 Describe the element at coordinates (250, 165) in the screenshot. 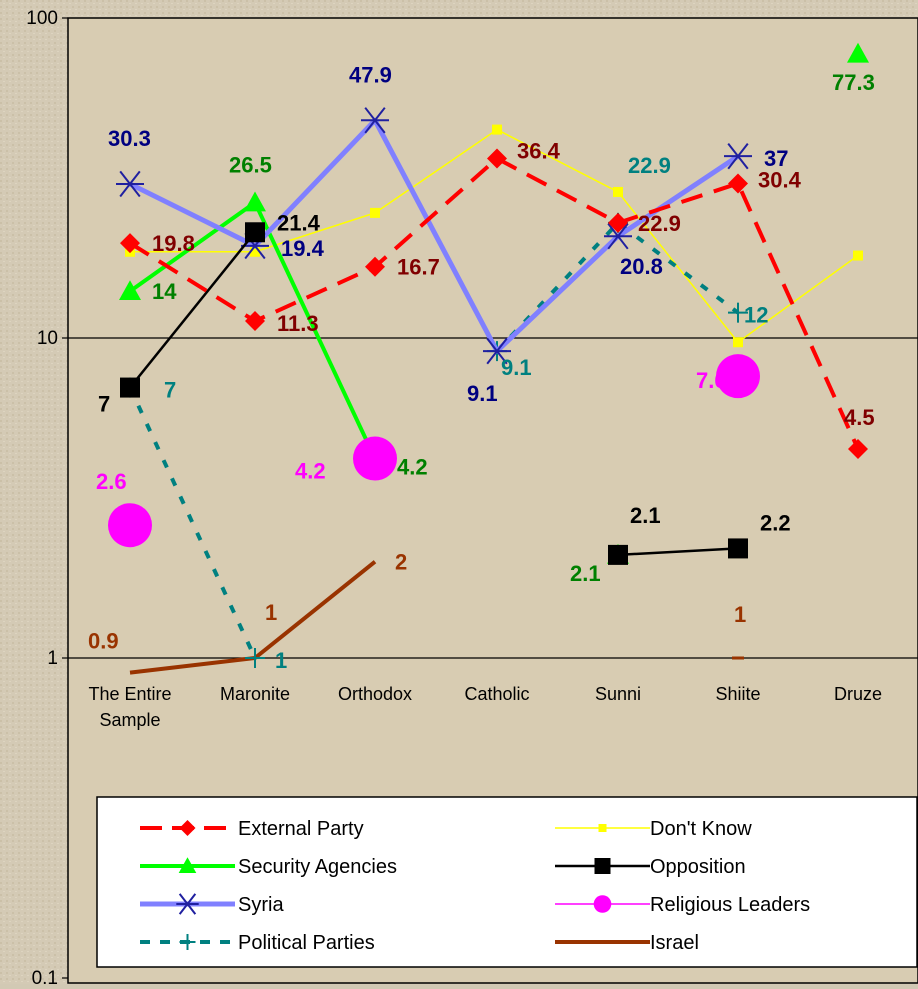

I see `data-label: 26.5` at that location.